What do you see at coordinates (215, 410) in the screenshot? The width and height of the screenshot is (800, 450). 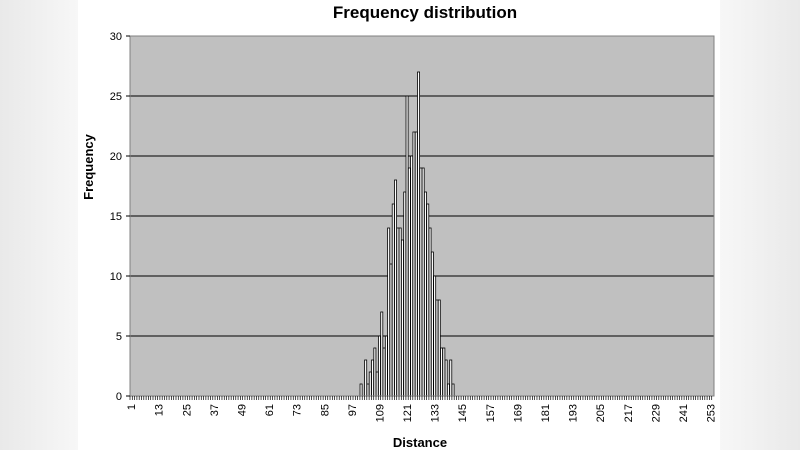 I see `x-tick-label: 37` at bounding box center [215, 410].